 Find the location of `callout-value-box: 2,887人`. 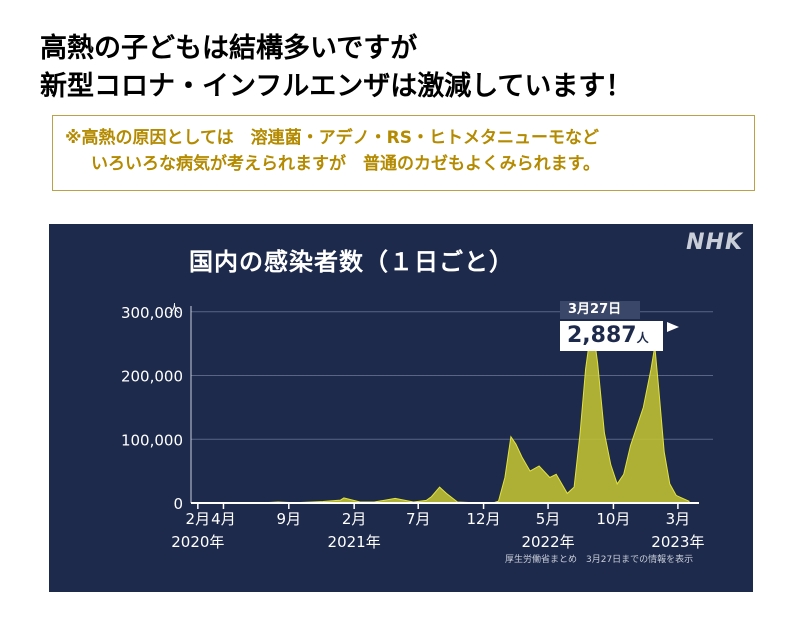

callout-value-box: 2,887人 is located at coordinates (611, 336).